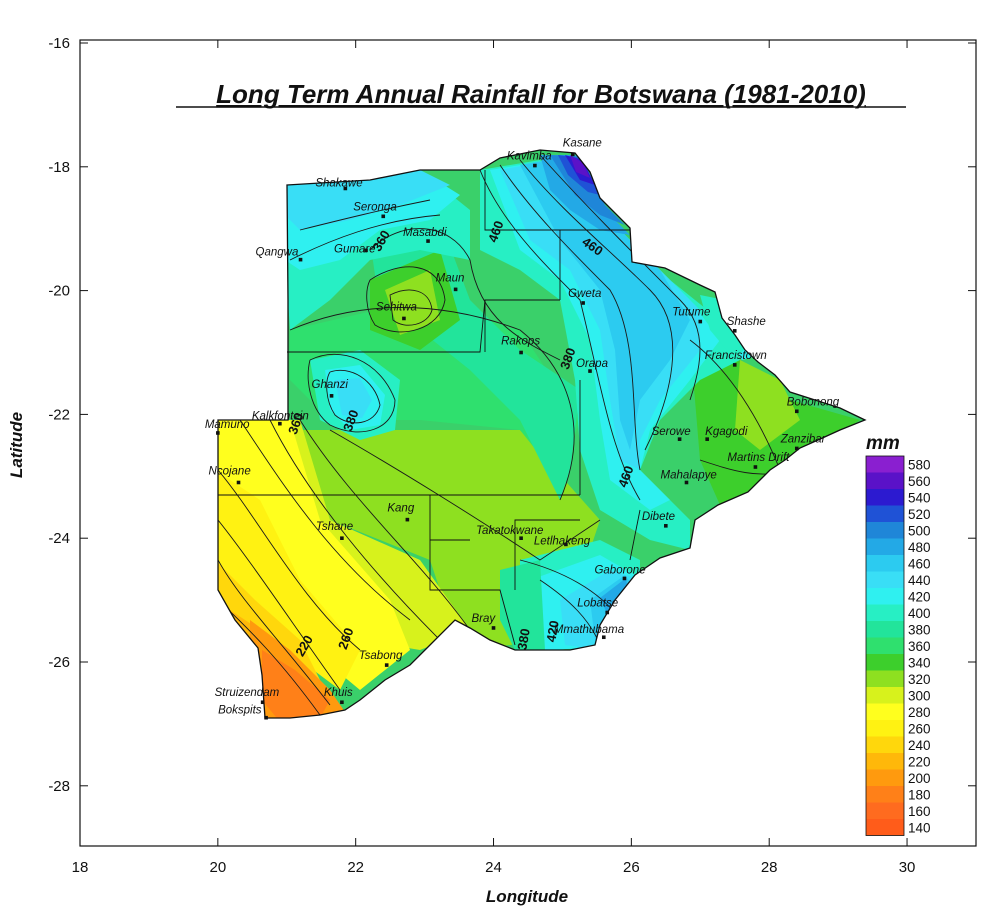  Describe the element at coordinates (355, 249) in the screenshot. I see `station-label: Gumare` at that location.